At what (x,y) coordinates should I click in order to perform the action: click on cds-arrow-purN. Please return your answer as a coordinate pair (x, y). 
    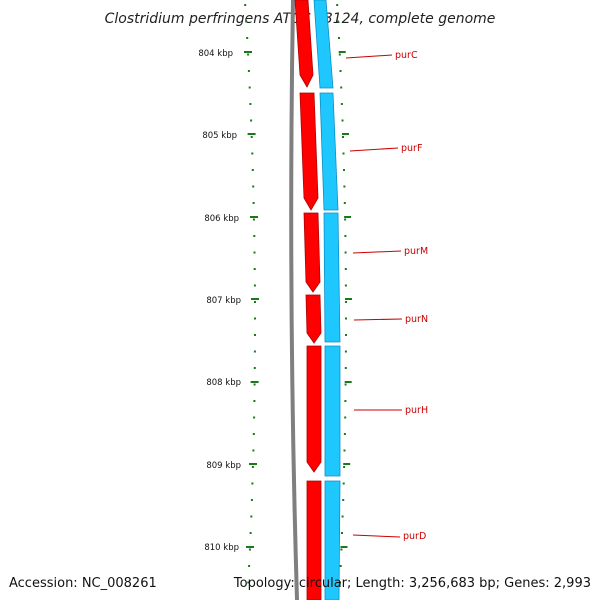
    Looking at the image, I should click on (313, 319).